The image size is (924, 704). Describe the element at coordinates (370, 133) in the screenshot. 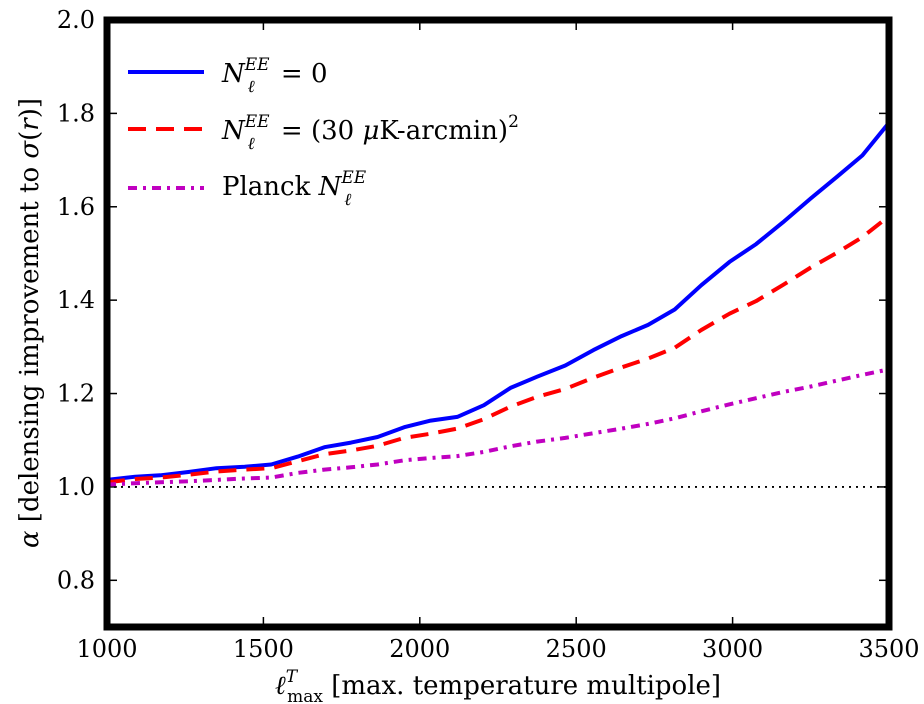

I see `legend-label-series-1: NEE ℓ = (30 μK-arcmin)2` at that location.